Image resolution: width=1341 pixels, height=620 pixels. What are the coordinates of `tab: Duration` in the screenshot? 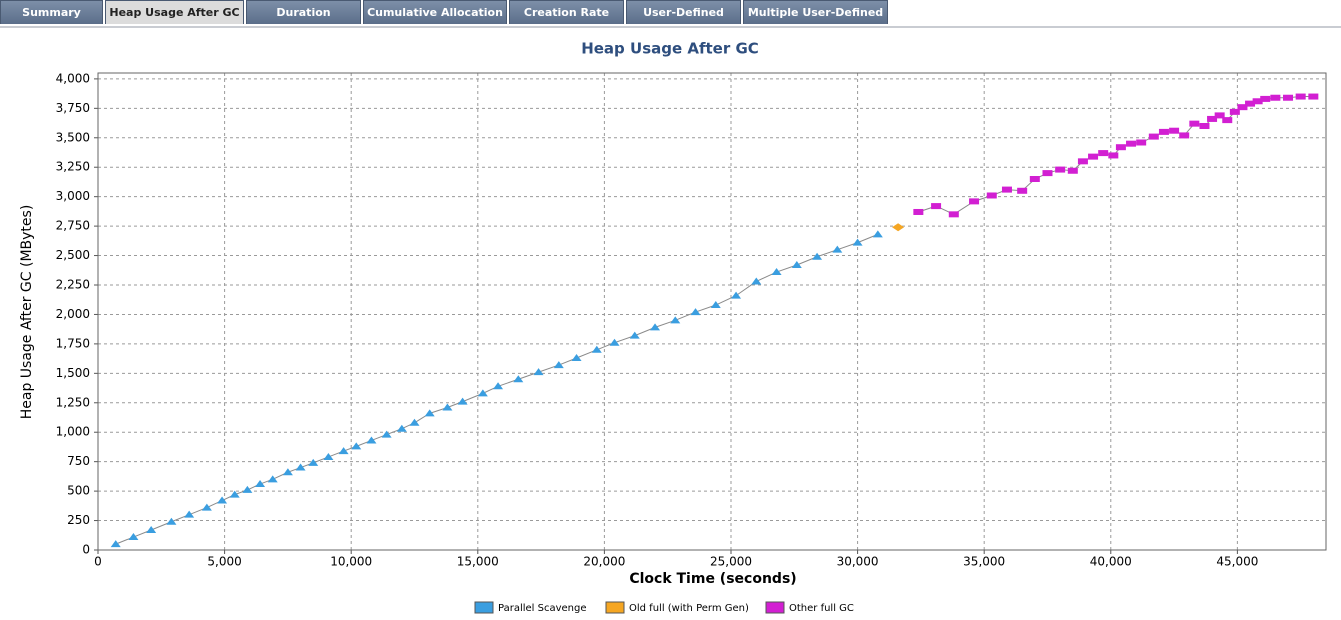 It's located at (303, 12).